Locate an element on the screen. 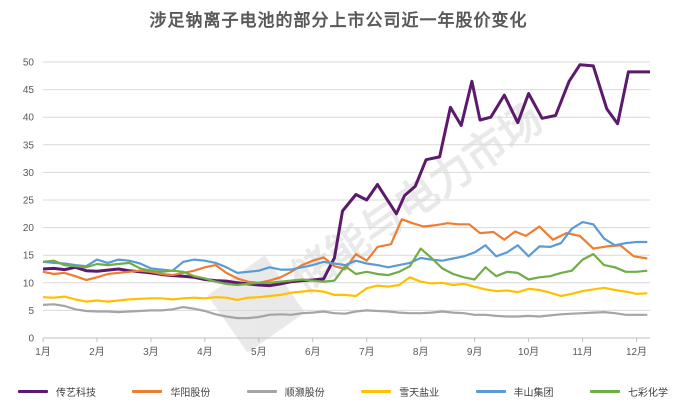  x-tick-label: 8月 is located at coordinates (421, 352).